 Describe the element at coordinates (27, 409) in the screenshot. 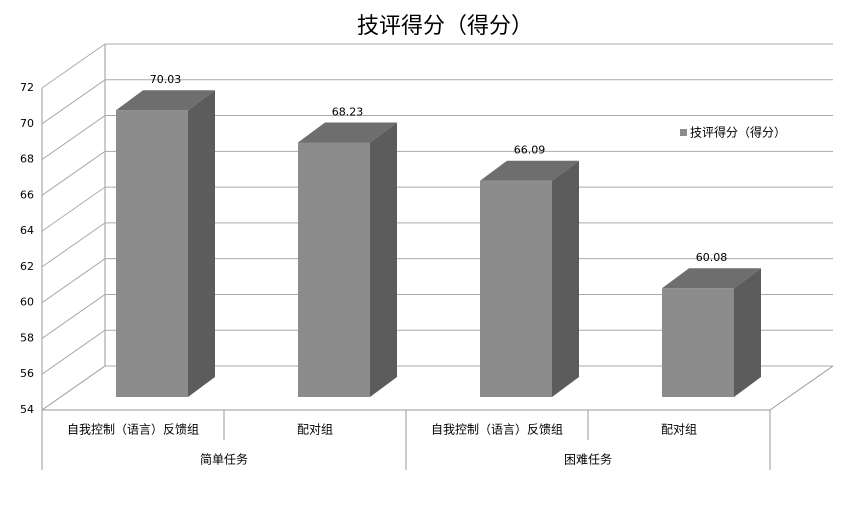

I see `y-tick-label: 54` at that location.